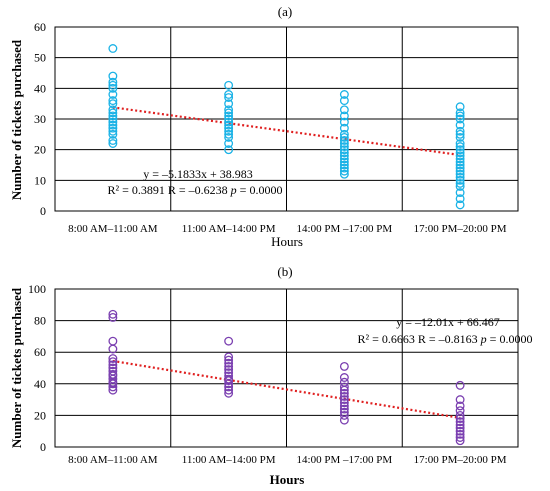  Describe the element at coordinates (113, 229) in the screenshot. I see `panel-a-x-tick-label: 8:00 AM–11:00 AM` at that location.